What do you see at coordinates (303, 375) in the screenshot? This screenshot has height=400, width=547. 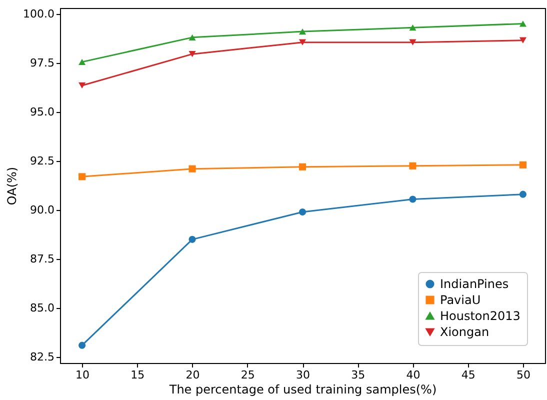 I see `x-tick-label: 30` at bounding box center [303, 375].